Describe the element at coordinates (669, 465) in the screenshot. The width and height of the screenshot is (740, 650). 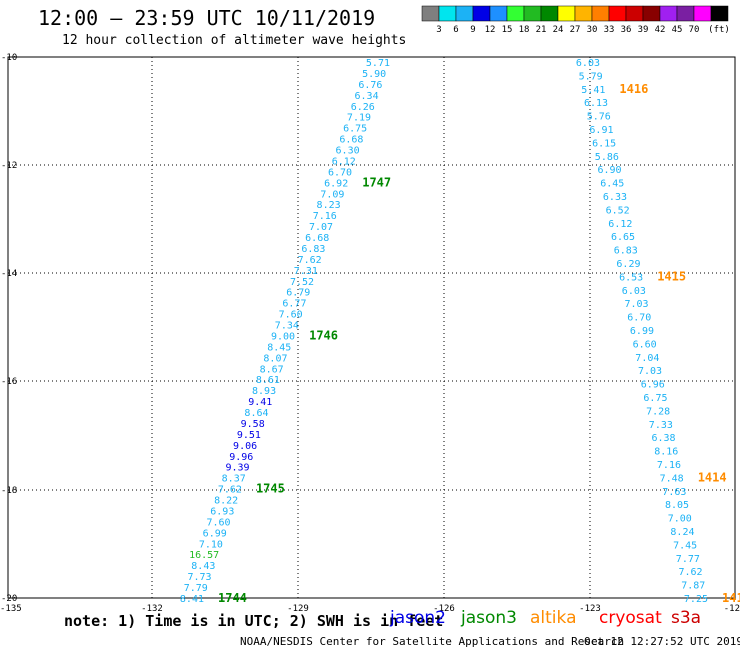
I see `swh-value-label: 7.16` at that location.